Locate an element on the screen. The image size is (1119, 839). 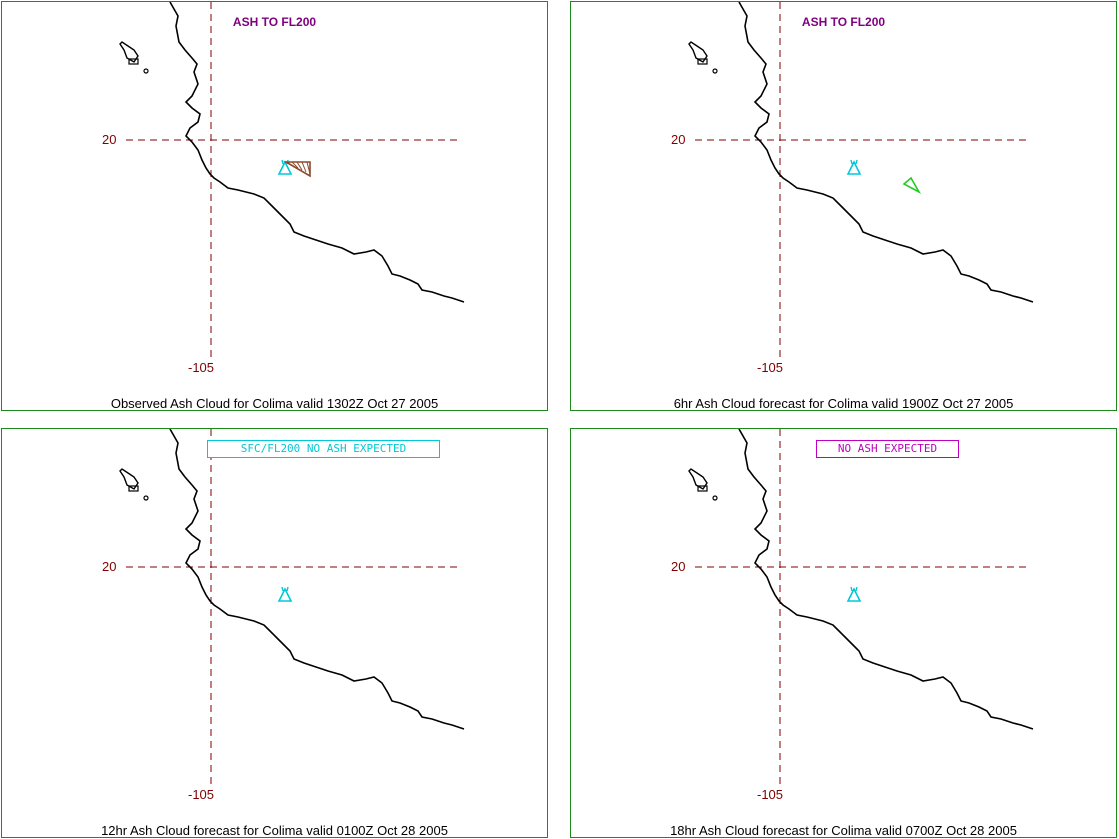
ash-area-outline is located at coordinates (297, 169).